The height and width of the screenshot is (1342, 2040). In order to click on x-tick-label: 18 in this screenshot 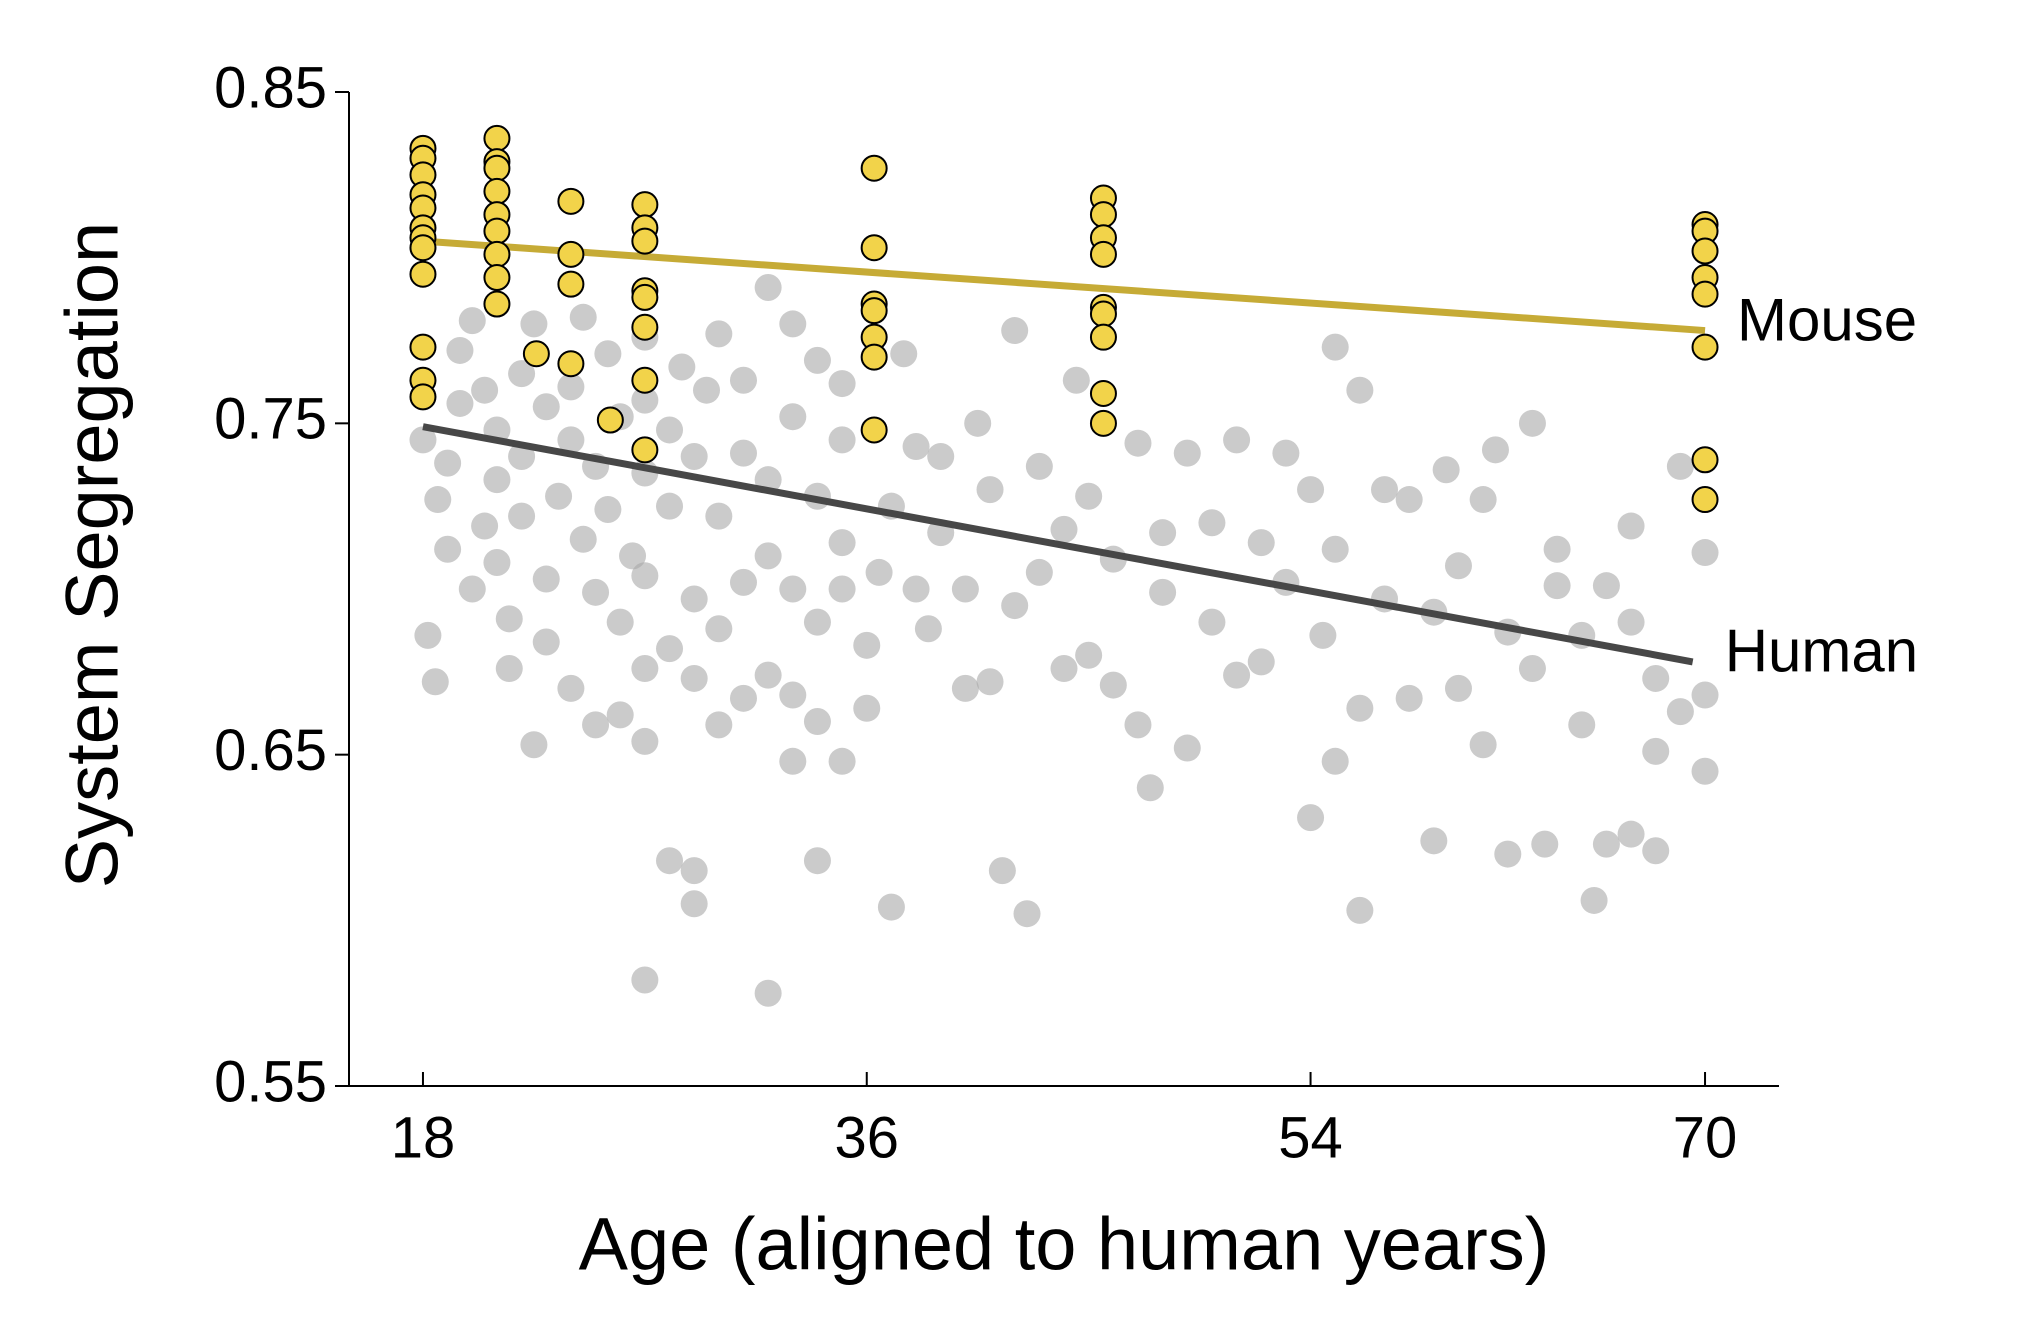, I will do `click(423, 1137)`.